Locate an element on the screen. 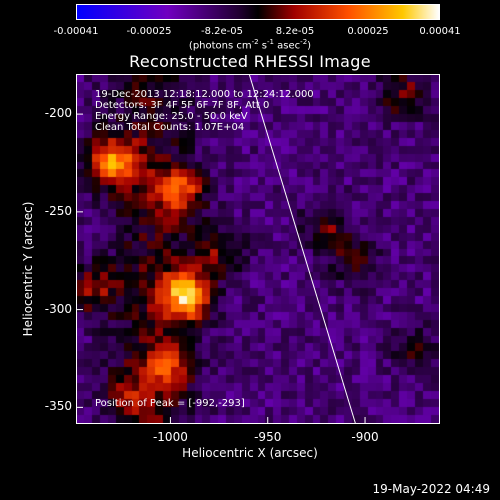 Image resolution: width=500 pixels, height=500 pixels. annotation-peak-position: Position of Peak = [-992,-293] is located at coordinates (170, 403).